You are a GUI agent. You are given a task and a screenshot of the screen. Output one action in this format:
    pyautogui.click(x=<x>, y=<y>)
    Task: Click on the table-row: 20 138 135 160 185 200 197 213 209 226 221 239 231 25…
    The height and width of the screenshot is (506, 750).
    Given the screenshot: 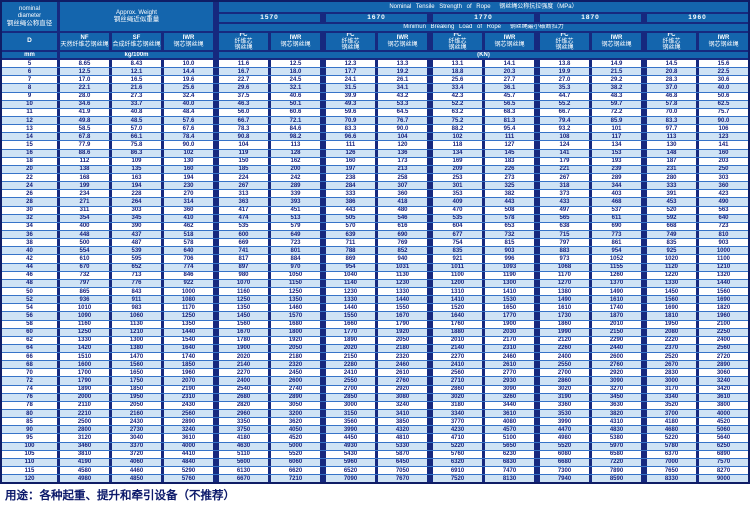 What is the action you would take?
    pyautogui.click(x=375, y=168)
    